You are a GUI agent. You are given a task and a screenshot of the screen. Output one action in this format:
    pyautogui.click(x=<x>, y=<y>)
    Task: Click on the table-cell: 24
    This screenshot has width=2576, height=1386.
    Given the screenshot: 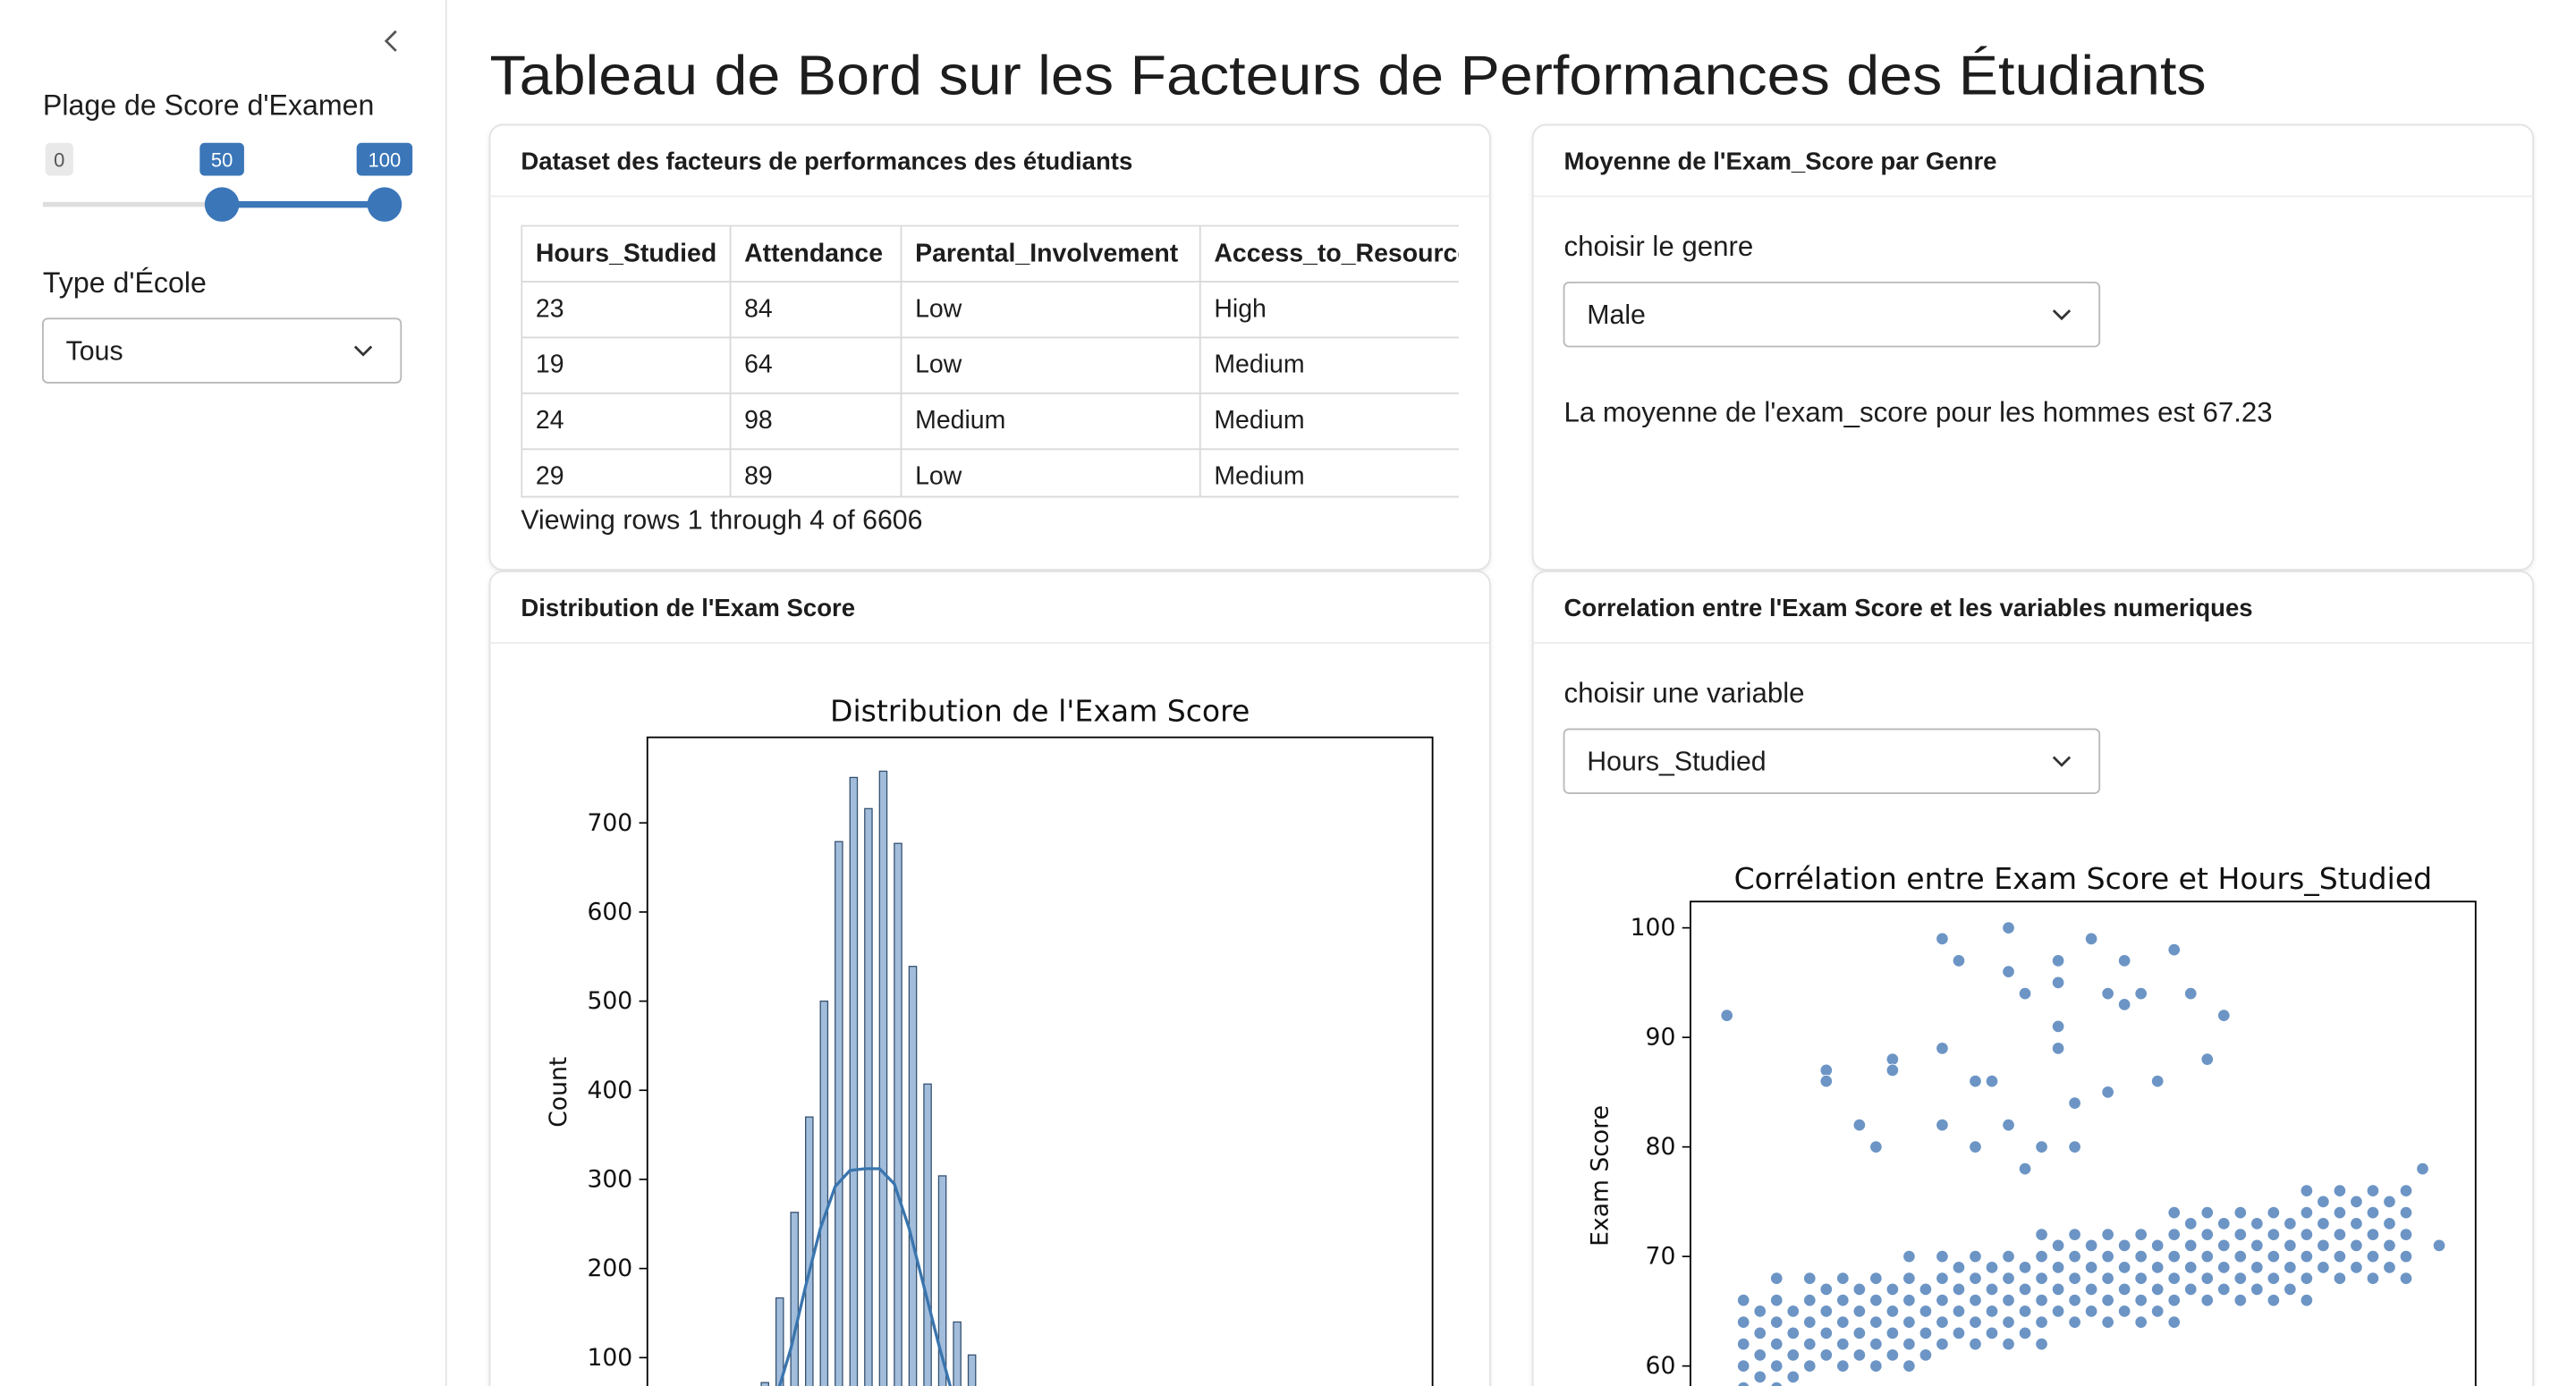 What is the action you would take?
    pyautogui.click(x=550, y=420)
    